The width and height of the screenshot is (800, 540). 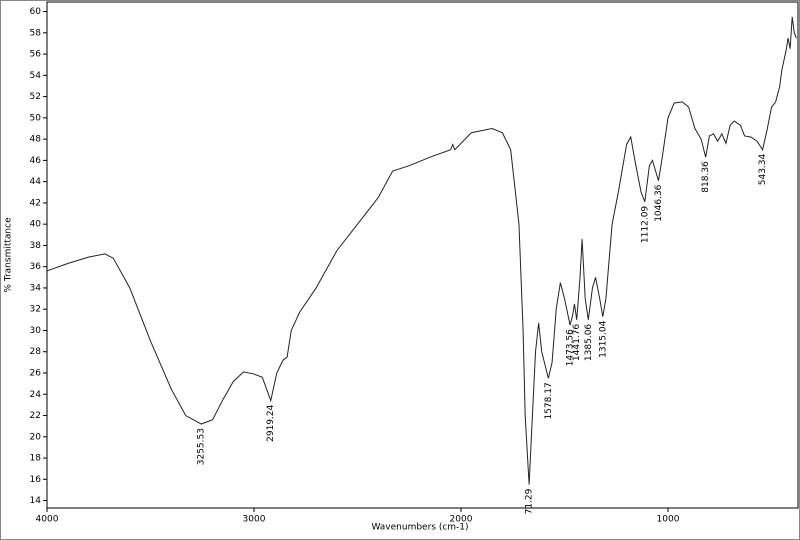 What do you see at coordinates (36, 480) in the screenshot?
I see `y-tick-label: 16` at bounding box center [36, 480].